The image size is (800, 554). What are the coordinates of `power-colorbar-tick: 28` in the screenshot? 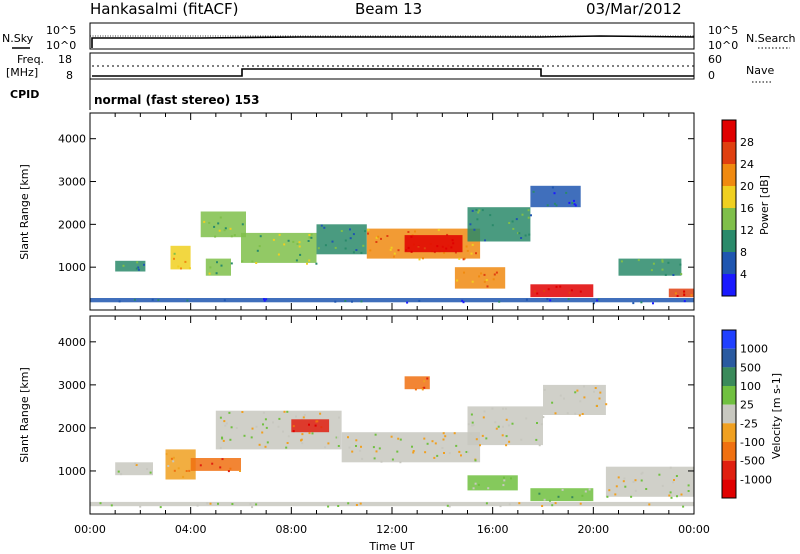 It's located at (747, 142).